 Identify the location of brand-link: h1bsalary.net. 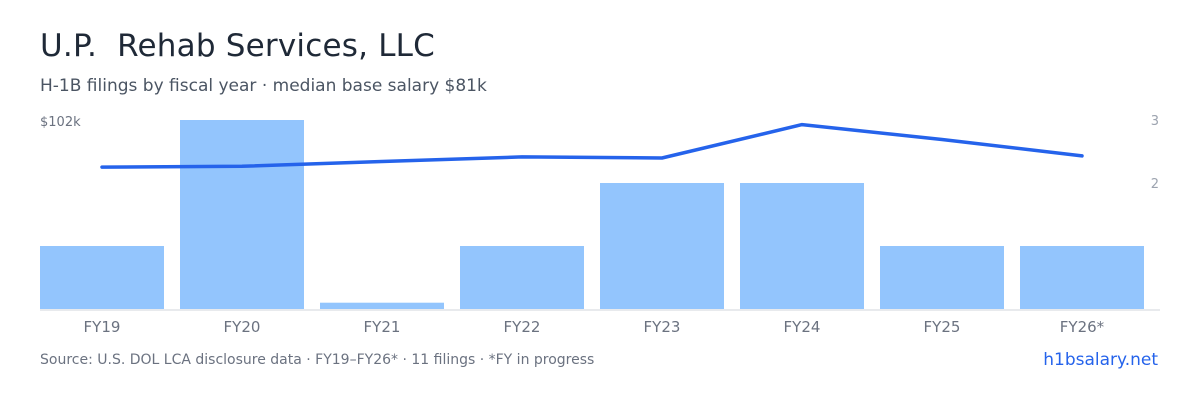
(1100, 360).